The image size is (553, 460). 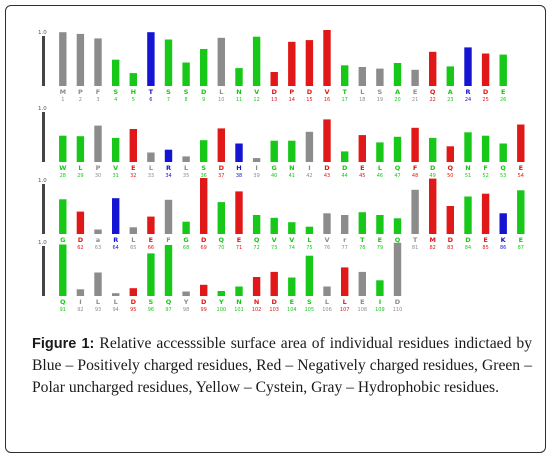 I want to click on residue-number: 10, so click(x=221, y=100).